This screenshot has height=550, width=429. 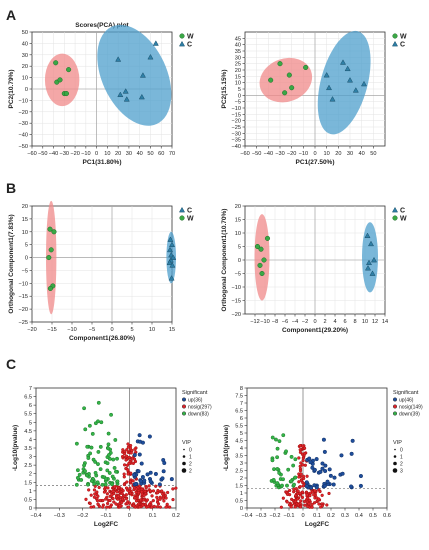 What do you see at coordinates (182, 218) in the screenshot?
I see `legend-marker-W` at bounding box center [182, 218].